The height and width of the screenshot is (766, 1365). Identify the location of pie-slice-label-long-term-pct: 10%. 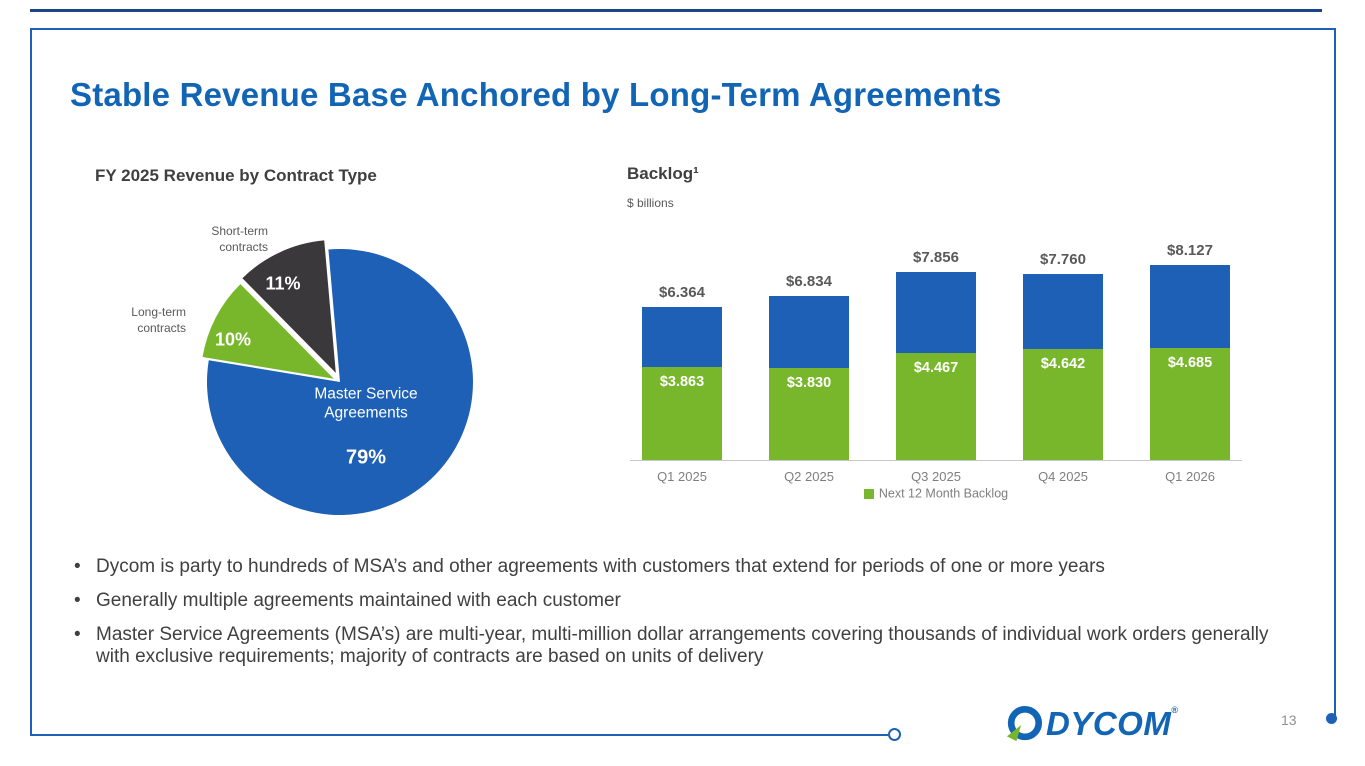
(233, 339).